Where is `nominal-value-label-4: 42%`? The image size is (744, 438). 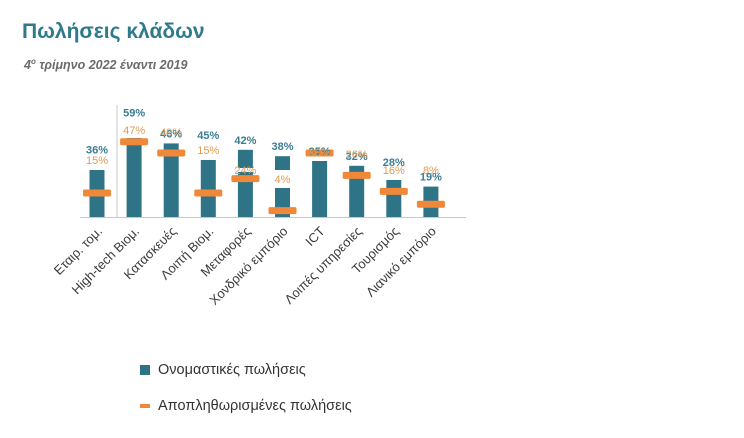 nominal-value-label-4: 42% is located at coordinates (245, 141).